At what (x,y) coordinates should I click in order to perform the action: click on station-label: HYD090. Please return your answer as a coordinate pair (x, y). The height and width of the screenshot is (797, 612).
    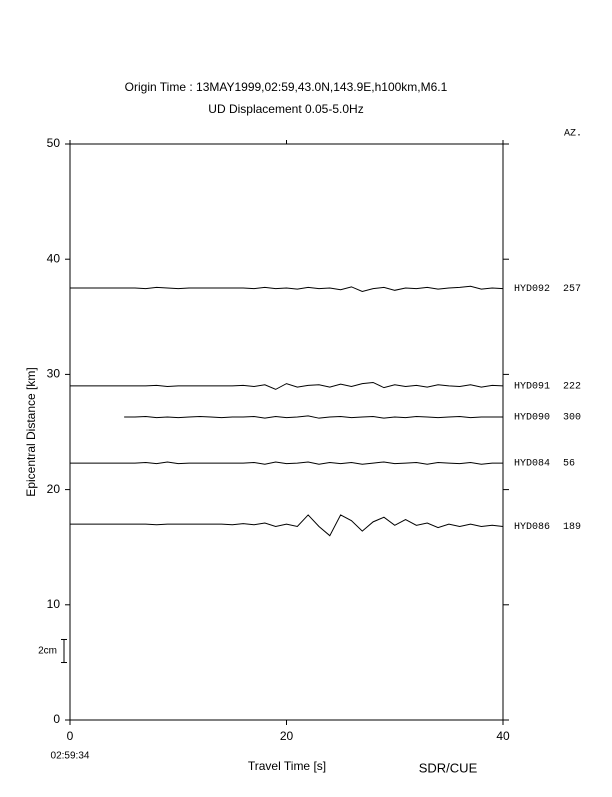
    Looking at the image, I should click on (532, 418).